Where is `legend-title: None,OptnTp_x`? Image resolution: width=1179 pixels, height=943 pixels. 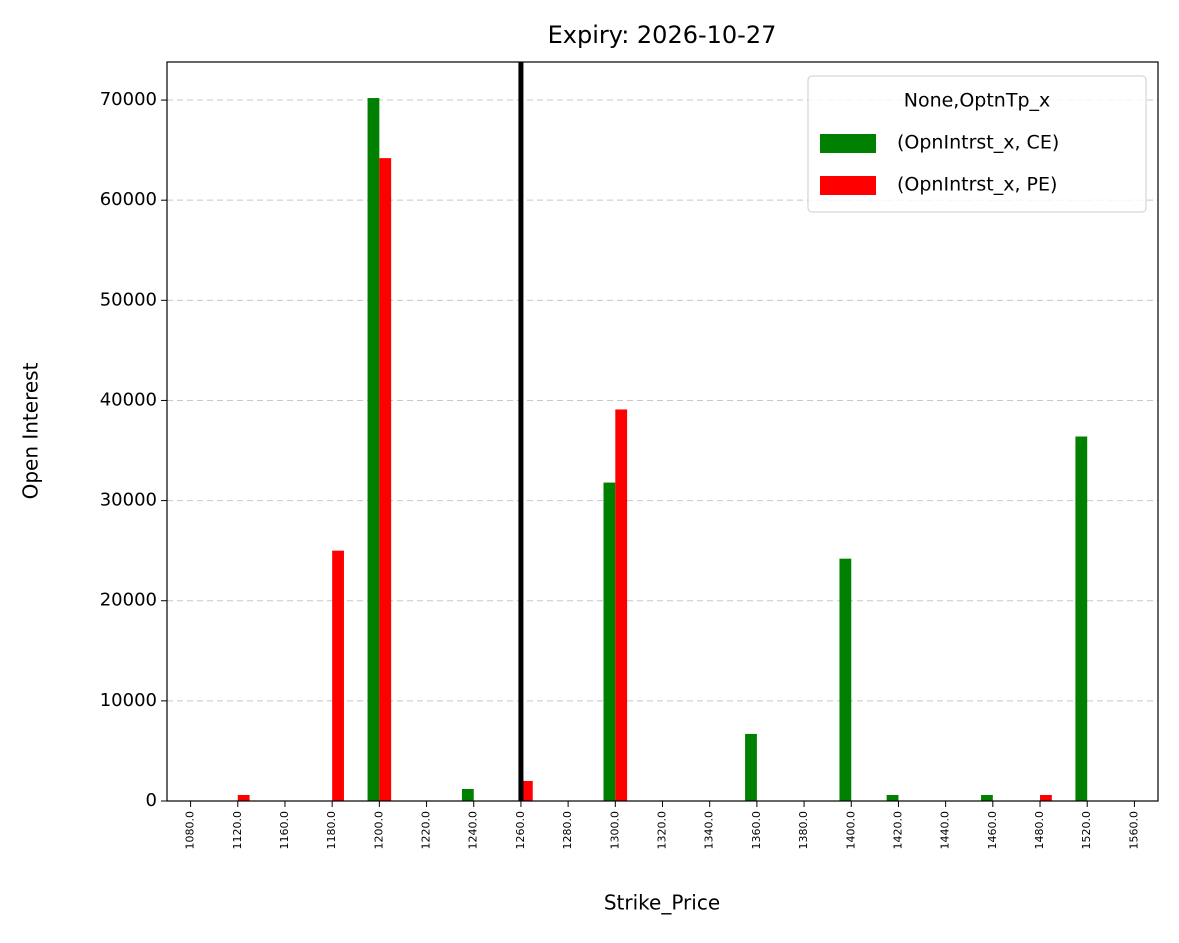
legend-title: None,OptnTp_x is located at coordinates (977, 101).